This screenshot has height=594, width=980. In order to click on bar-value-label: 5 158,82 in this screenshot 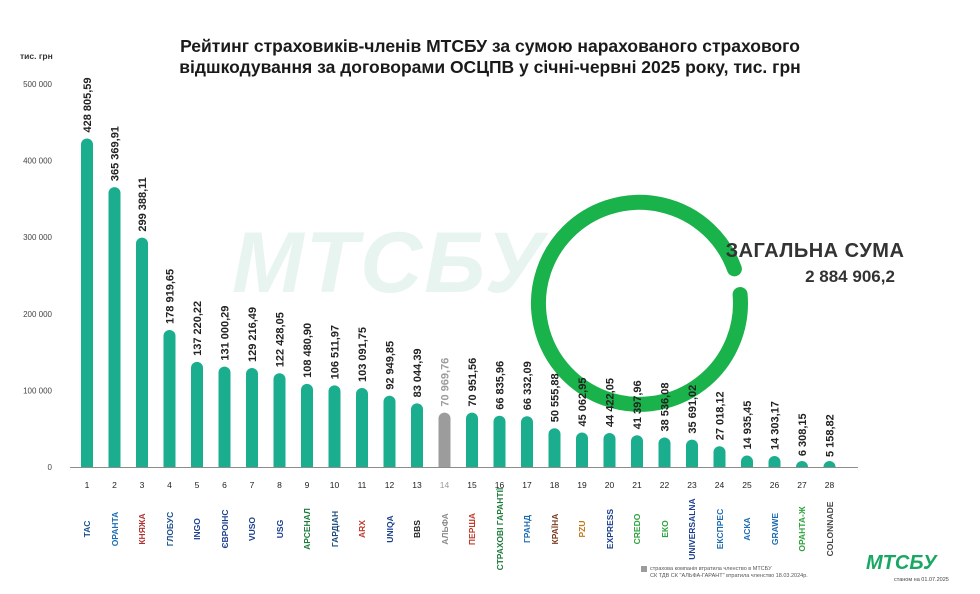, I will do `click(831, 435)`.